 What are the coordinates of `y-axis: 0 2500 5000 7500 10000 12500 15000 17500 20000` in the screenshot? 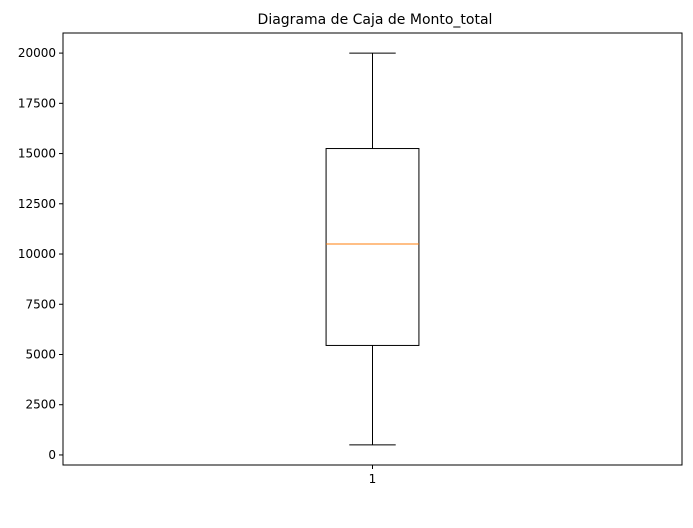 It's located at (40, 254).